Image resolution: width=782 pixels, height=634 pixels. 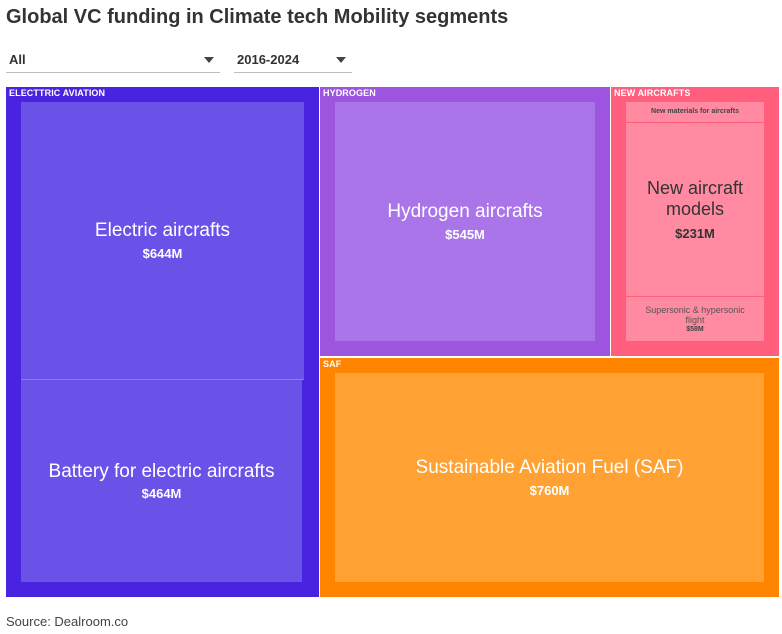 I want to click on leaf-value: $58M, so click(x=695, y=330).